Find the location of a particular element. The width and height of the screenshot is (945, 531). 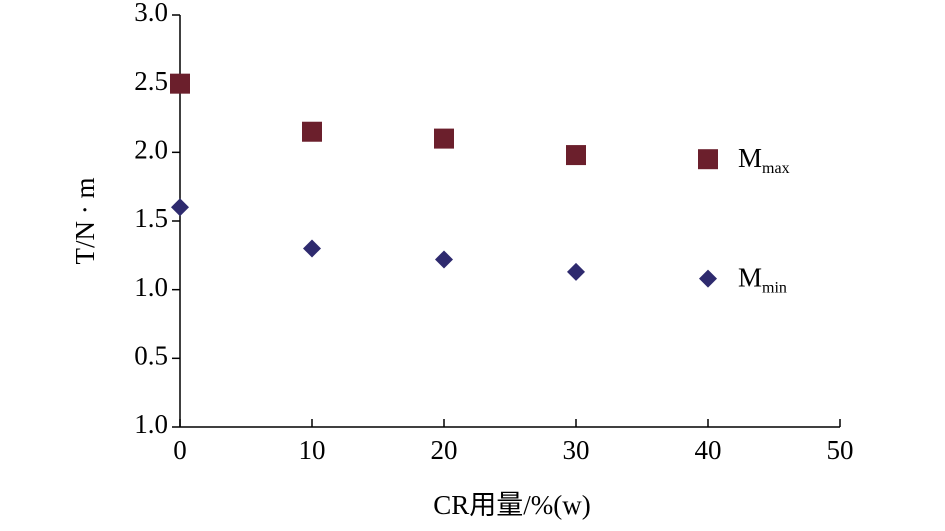

legend-label: Mmax is located at coordinates (764, 159).